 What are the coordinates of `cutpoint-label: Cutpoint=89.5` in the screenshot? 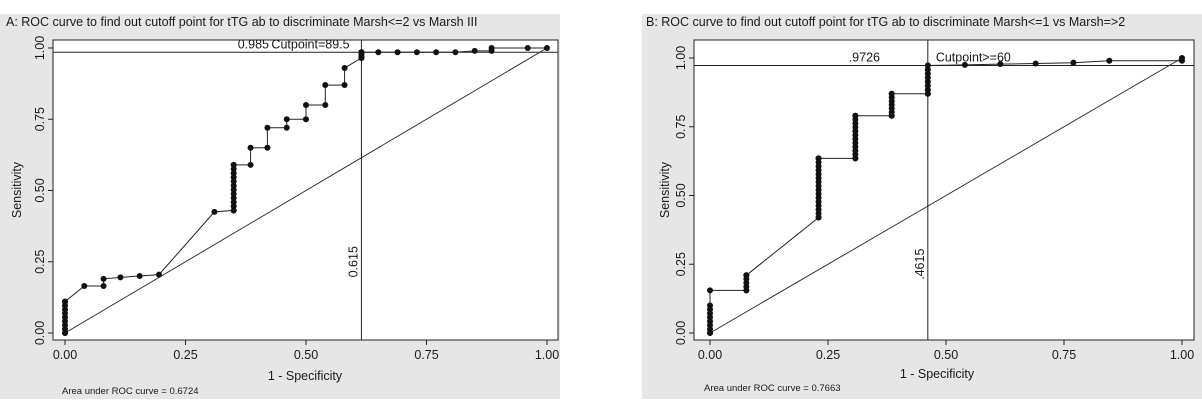 It's located at (310, 44).